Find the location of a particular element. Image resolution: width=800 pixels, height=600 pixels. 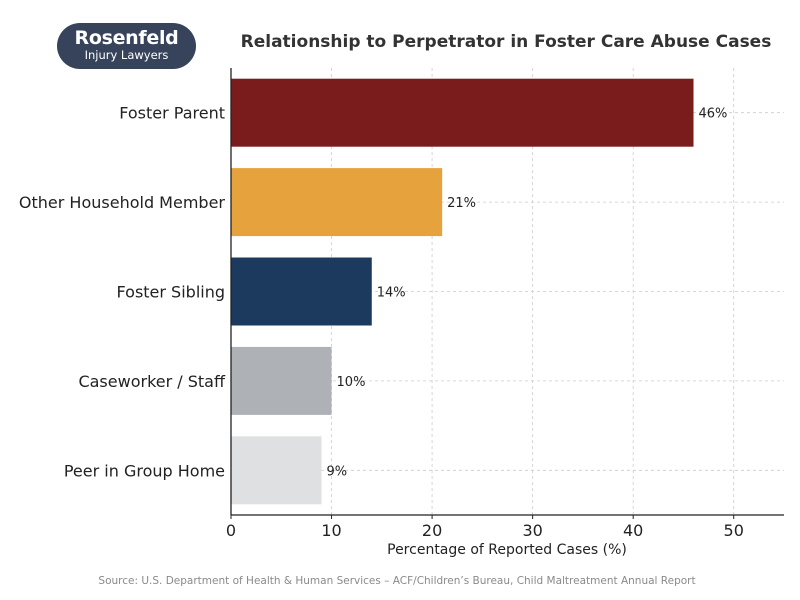

x-tick-label: 0 is located at coordinates (231, 530).